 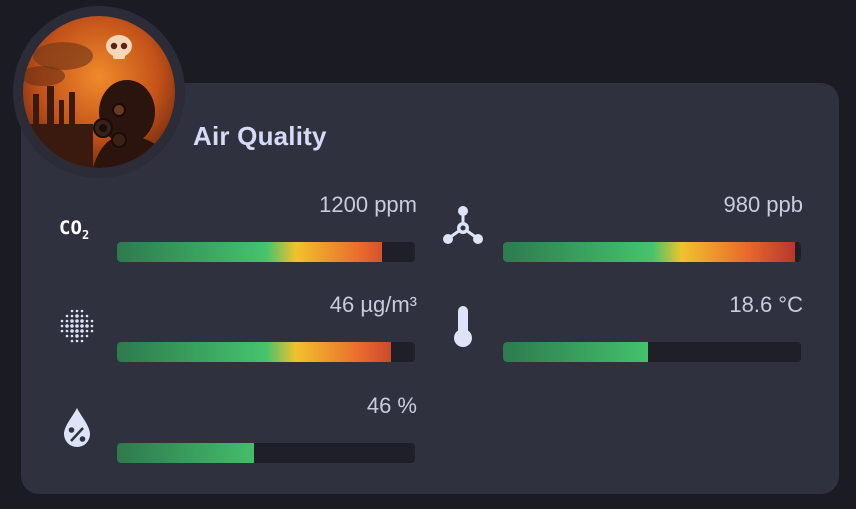 What do you see at coordinates (267, 227) in the screenshot?
I see `metric-co2: 1200 ppm` at bounding box center [267, 227].